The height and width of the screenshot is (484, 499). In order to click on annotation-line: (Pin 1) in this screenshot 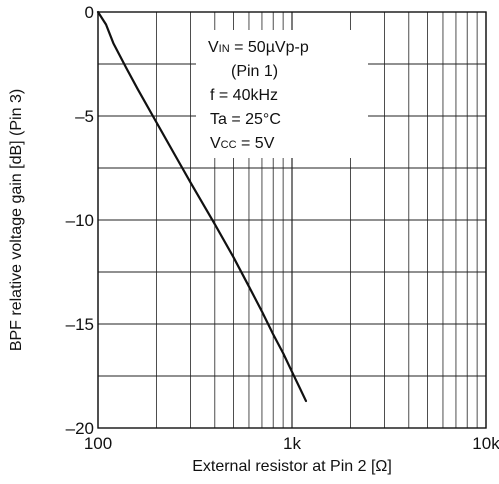, I will do `click(254, 71)`.